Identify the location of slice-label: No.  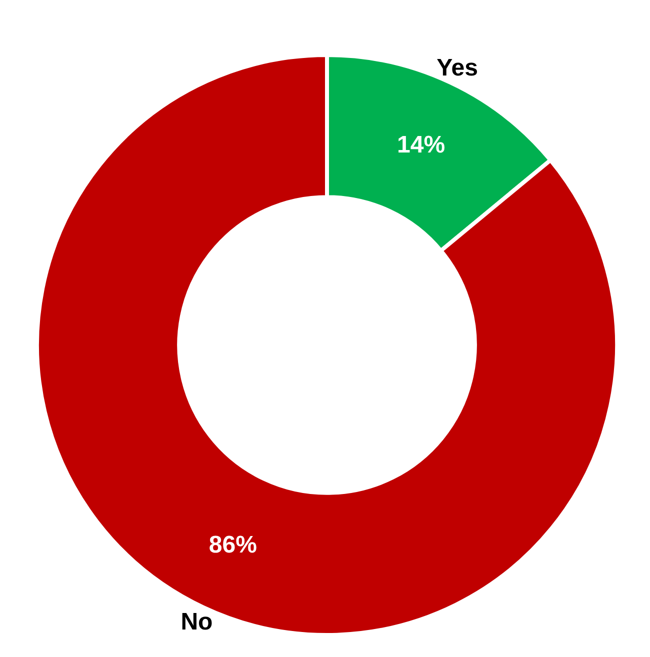
(196, 622).